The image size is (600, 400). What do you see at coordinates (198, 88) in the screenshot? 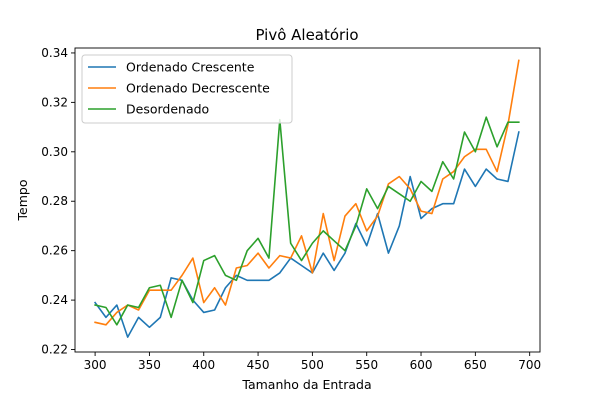
I see `legend-label-2: Ordenado Decrescente` at bounding box center [198, 88].